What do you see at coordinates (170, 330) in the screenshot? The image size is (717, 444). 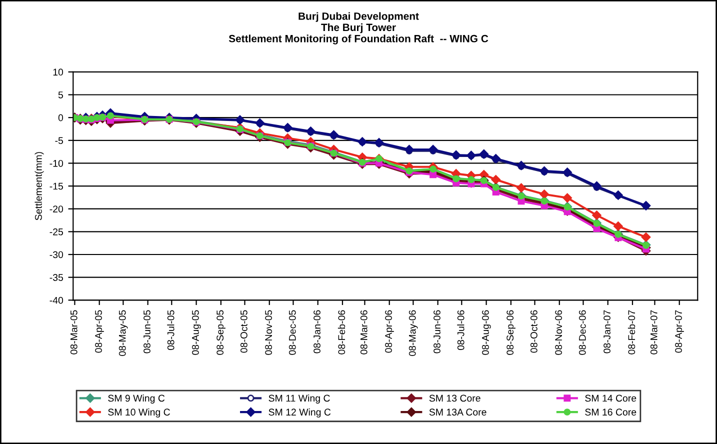 I see `x-tick-label: 08-Jul-05` at bounding box center [170, 330].